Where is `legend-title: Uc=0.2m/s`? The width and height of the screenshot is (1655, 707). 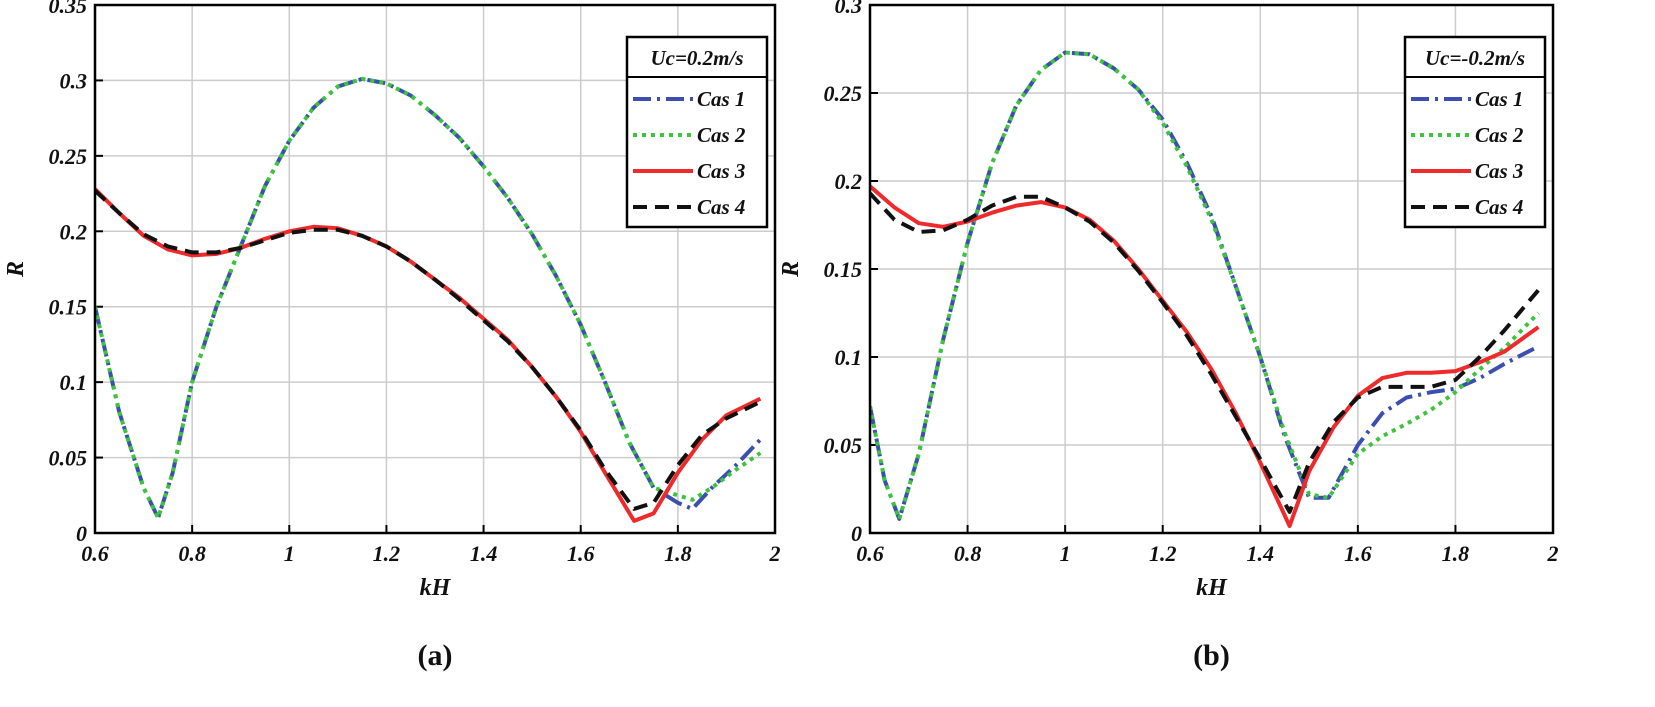 legend-title: Uc=0.2m/s is located at coordinates (696, 58).